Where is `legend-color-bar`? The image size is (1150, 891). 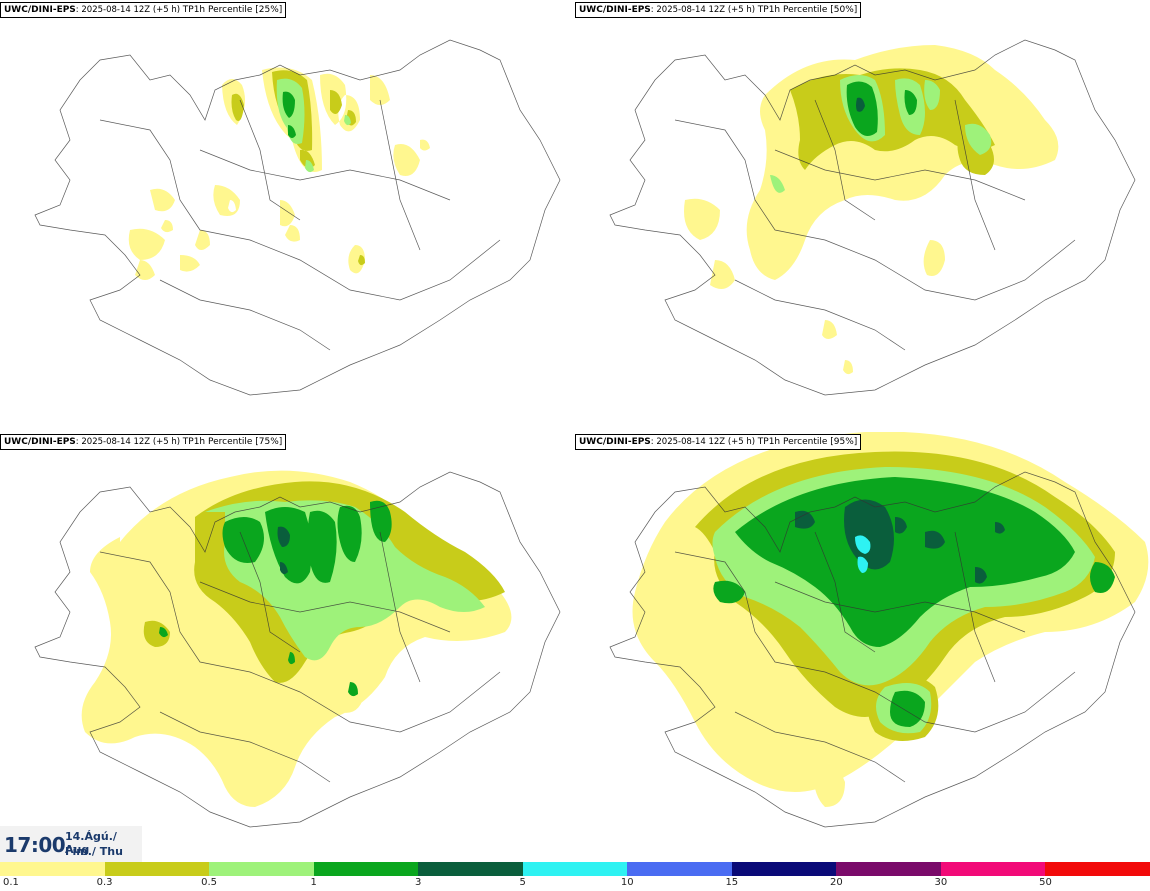
legend-color-bar is located at coordinates (575, 869).